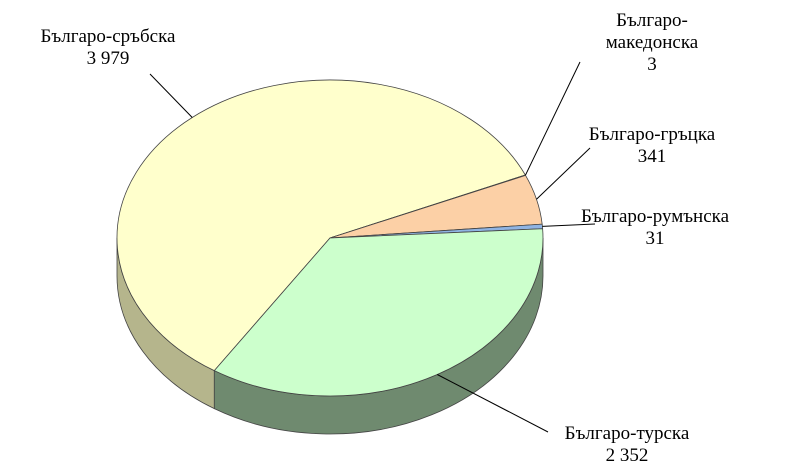 The height and width of the screenshot is (468, 808). What do you see at coordinates (108, 36) in the screenshot?
I see `slice-name-0: Българо-сръбска` at bounding box center [108, 36].